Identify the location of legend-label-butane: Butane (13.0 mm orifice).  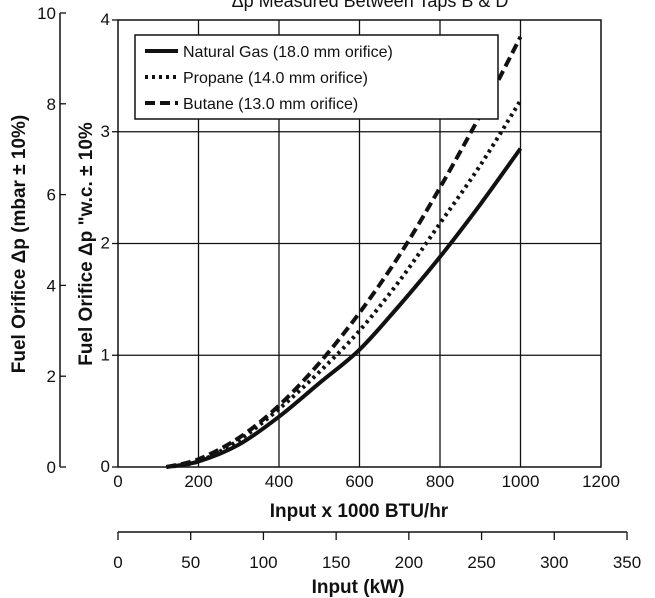
(270, 104).